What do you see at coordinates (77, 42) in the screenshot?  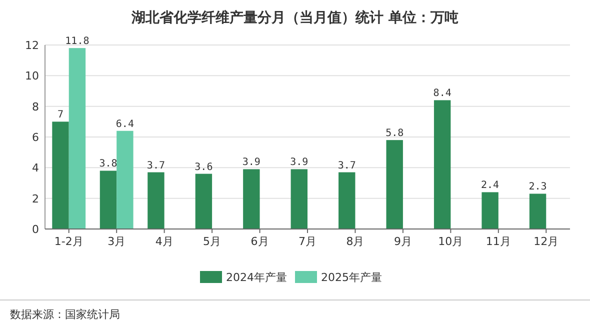 I see `data-label: 11.8` at bounding box center [77, 42].